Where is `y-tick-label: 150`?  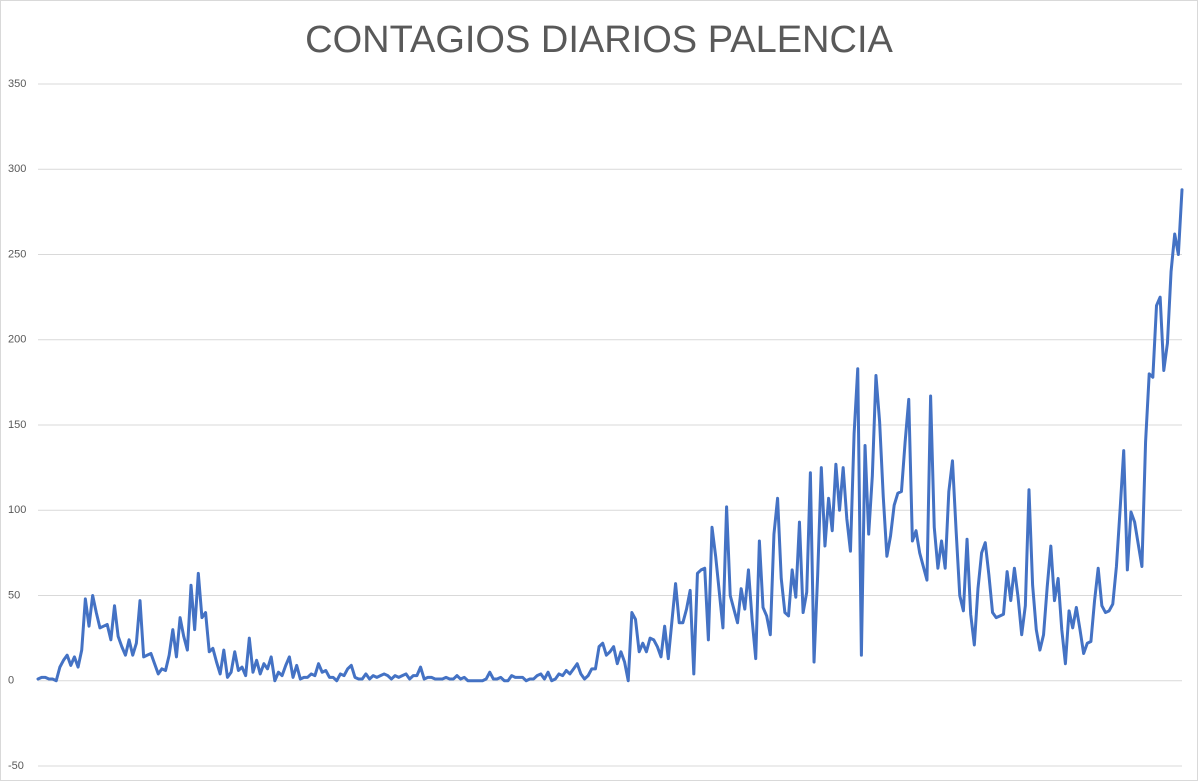
y-tick-label: 150 is located at coordinates (17, 425).